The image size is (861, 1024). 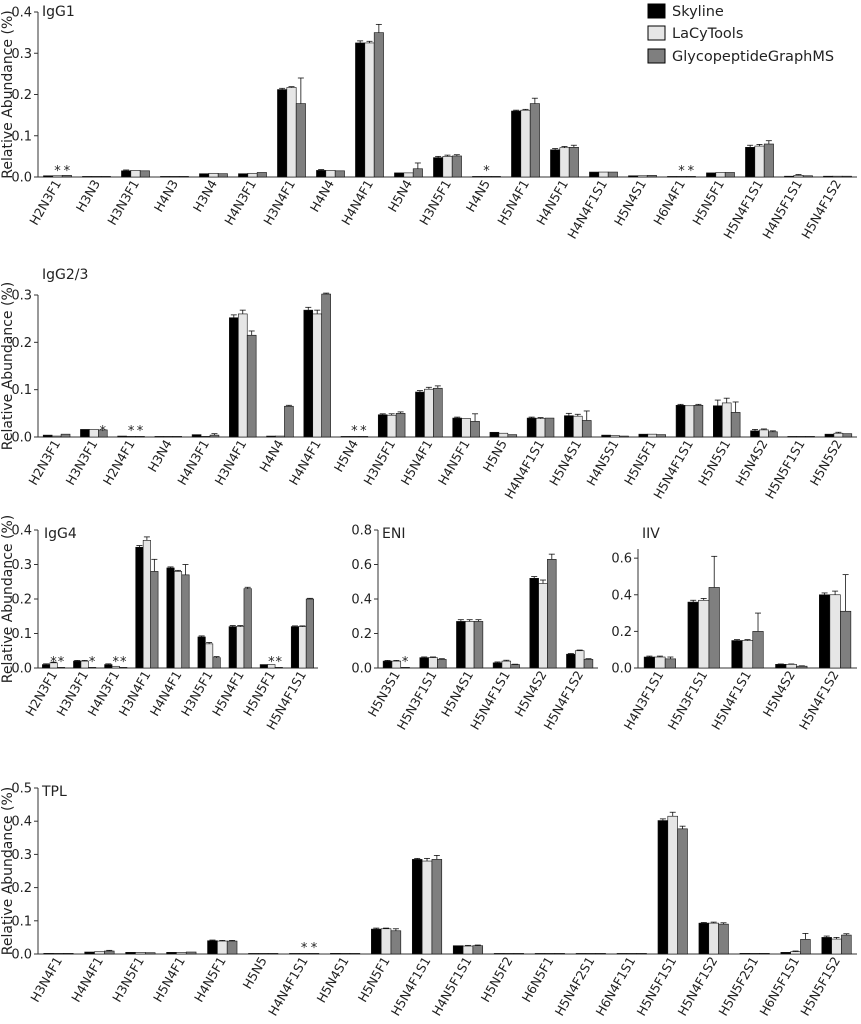 I want to click on y-tick-label: 0.0, so click(x=21, y=438).